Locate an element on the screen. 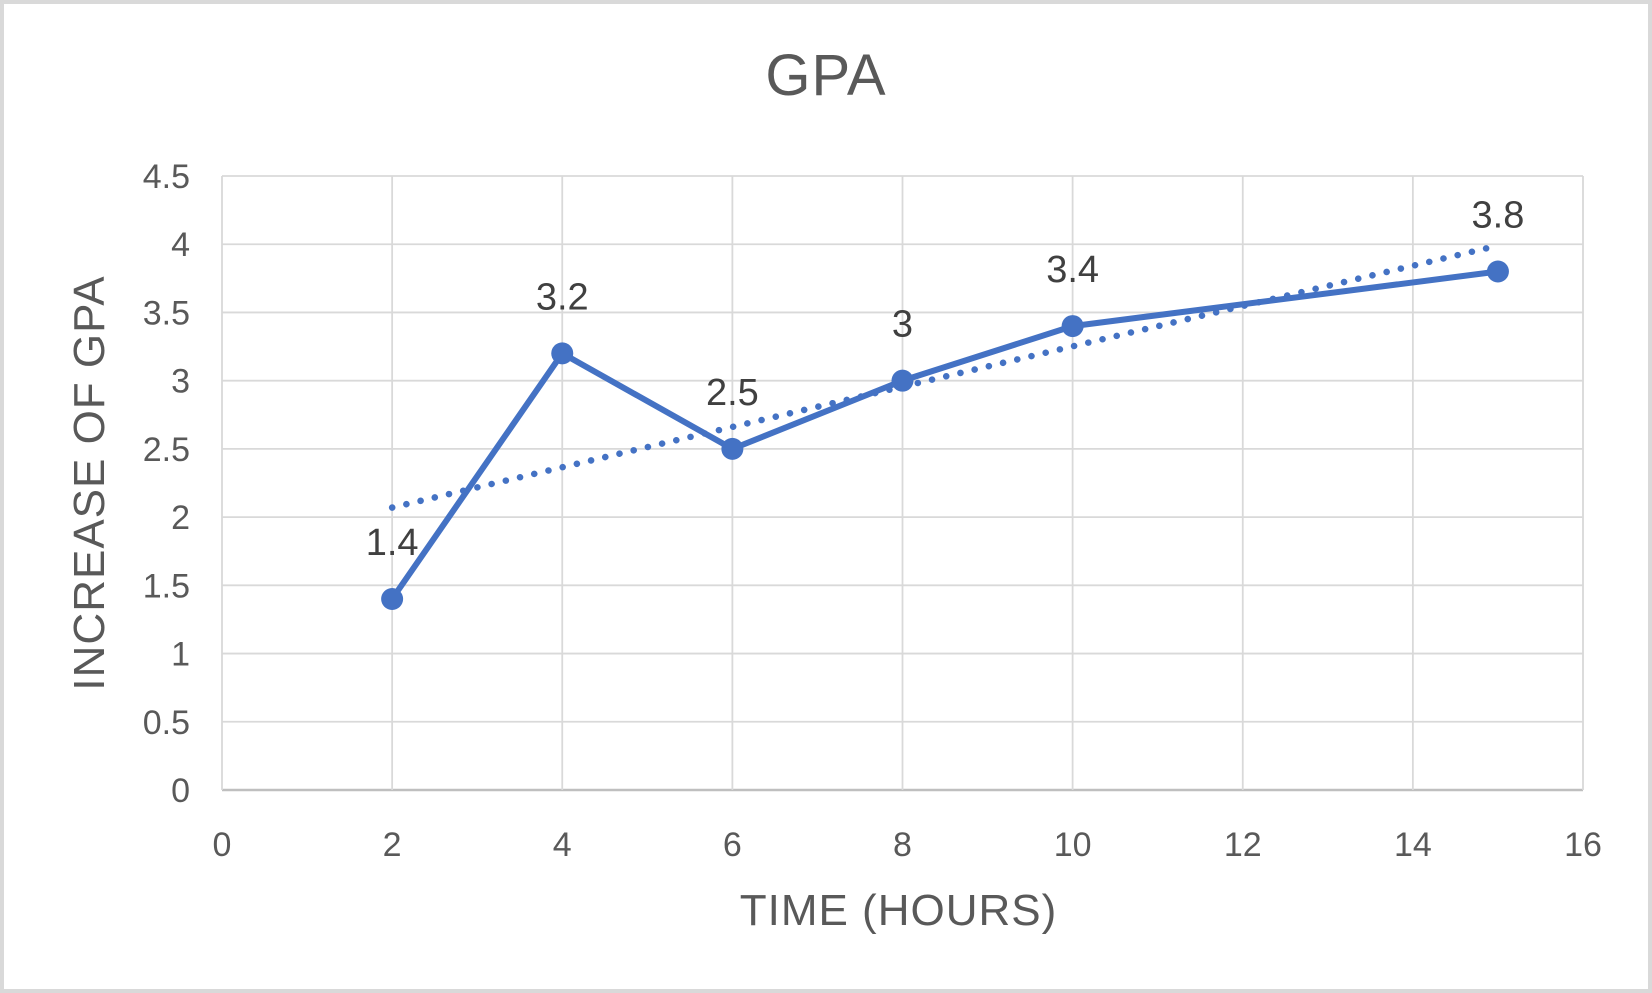  data-label: 2.5 is located at coordinates (732, 393).